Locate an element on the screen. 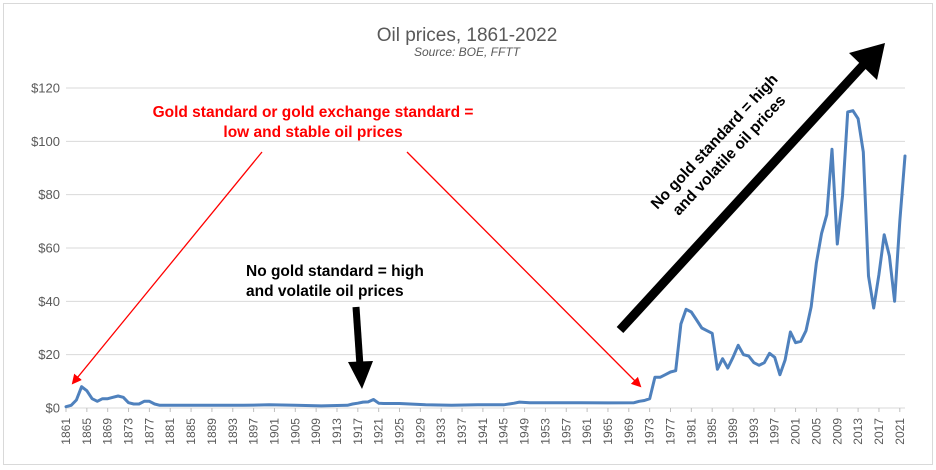 Image resolution: width=936 pixels, height=470 pixels. x-tick-label: 2009 is located at coordinates (837, 431).